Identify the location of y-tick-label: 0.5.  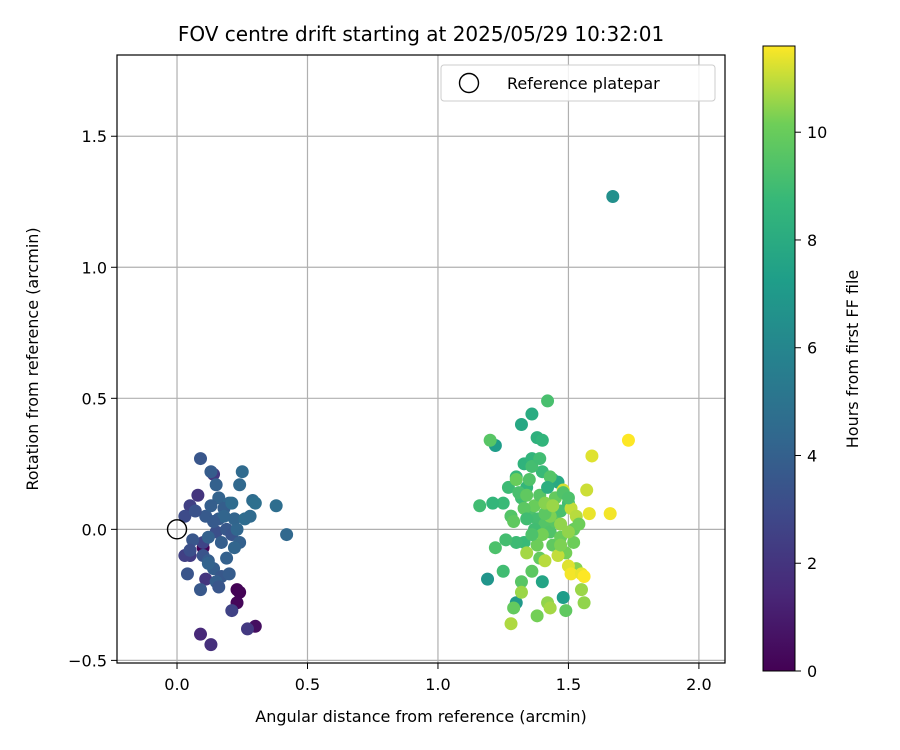
(94, 398).